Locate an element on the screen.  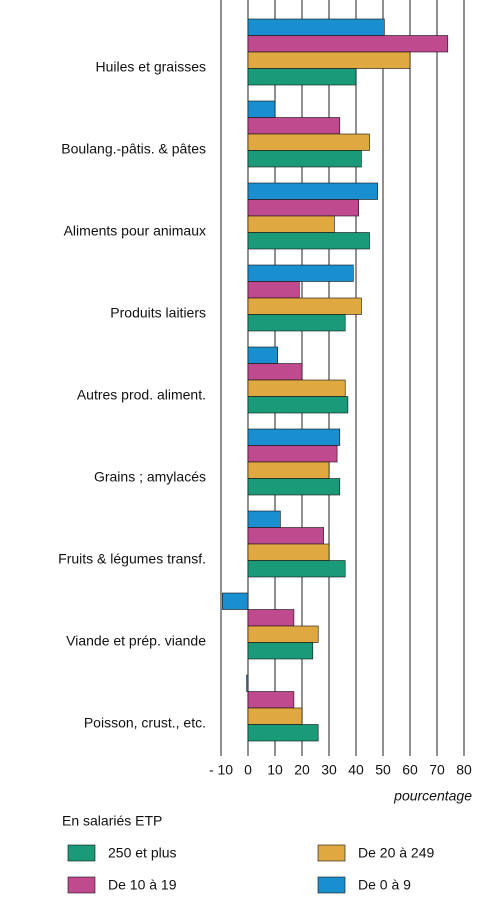
legend-label: 250 et plus is located at coordinates (142, 853).